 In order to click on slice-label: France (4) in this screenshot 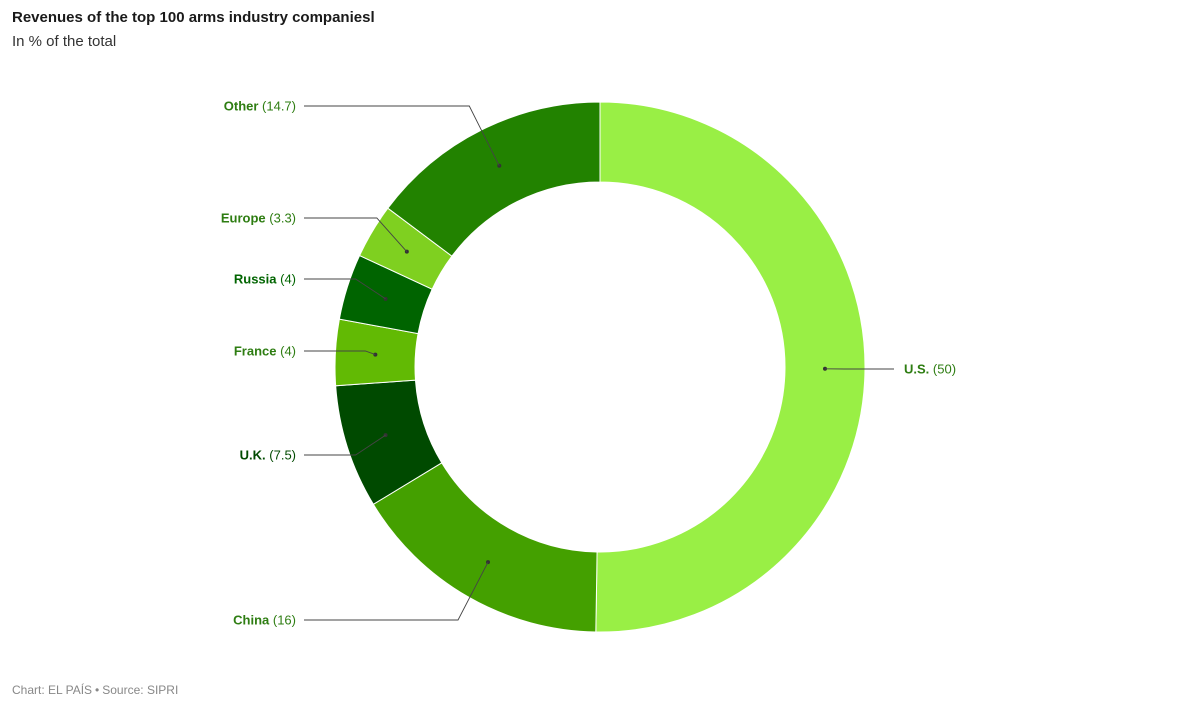, I will do `click(265, 351)`.